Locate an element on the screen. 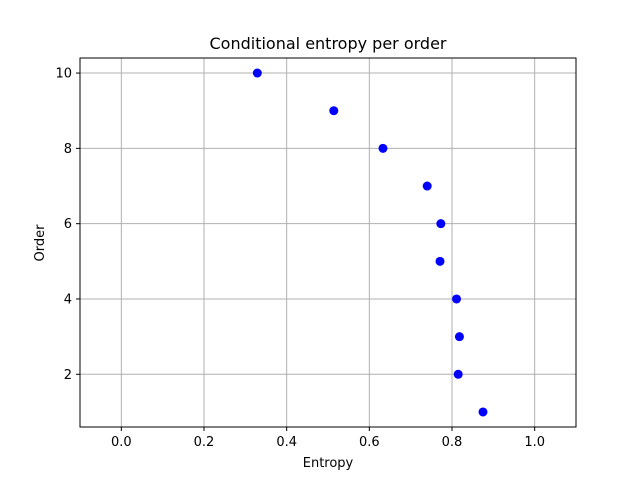 The height and width of the screenshot is (480, 640). y-tick-label: 8 is located at coordinates (68, 149).